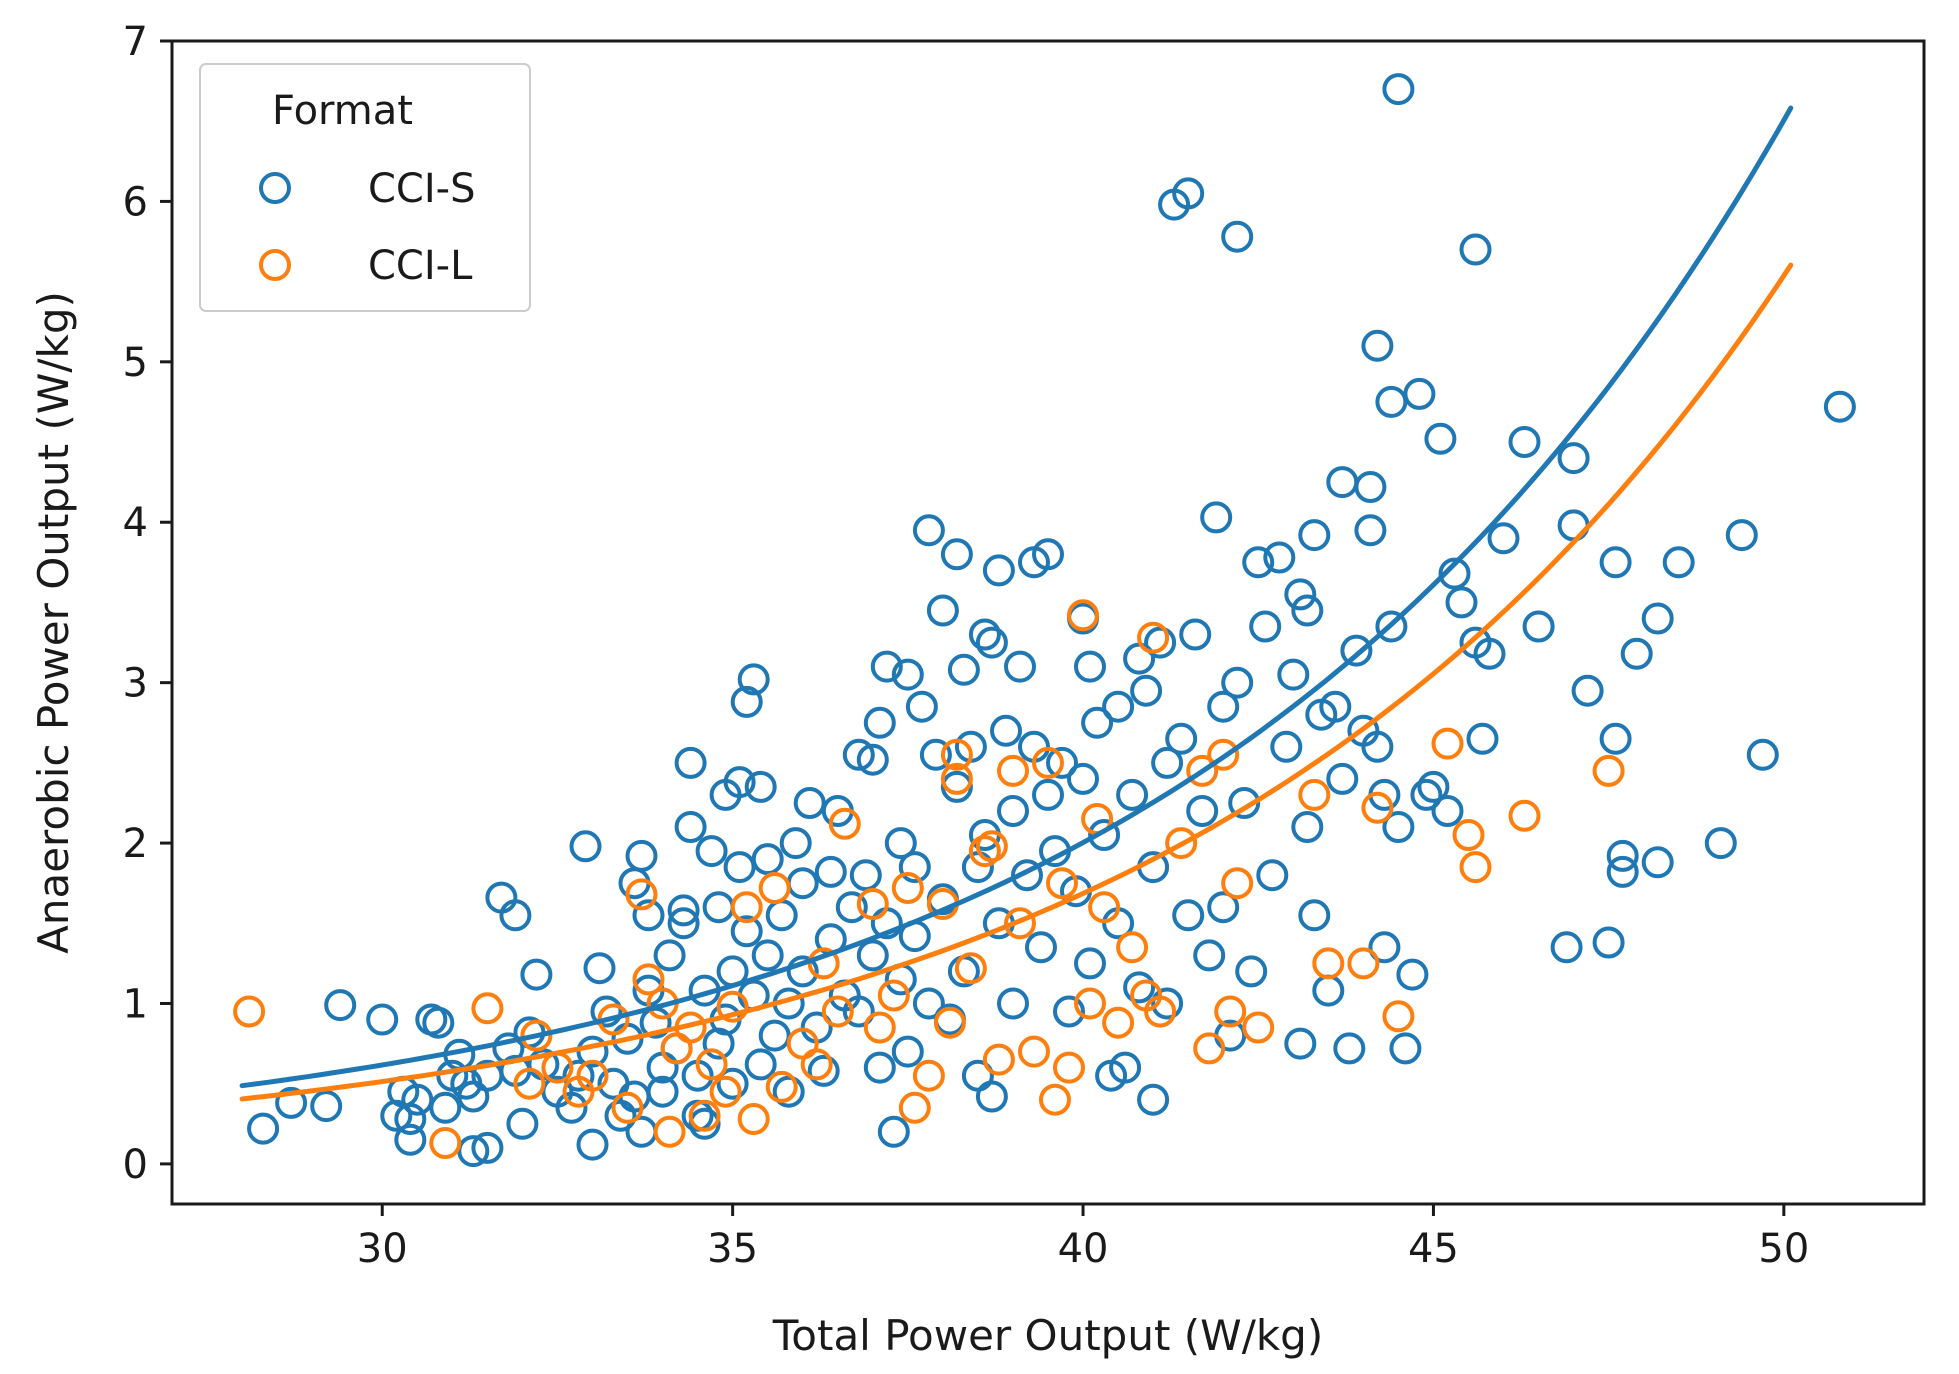 The image size is (1959, 1374). I want to click on x-axis-title: Total Power Output (W/kg), so click(1047, 1335).